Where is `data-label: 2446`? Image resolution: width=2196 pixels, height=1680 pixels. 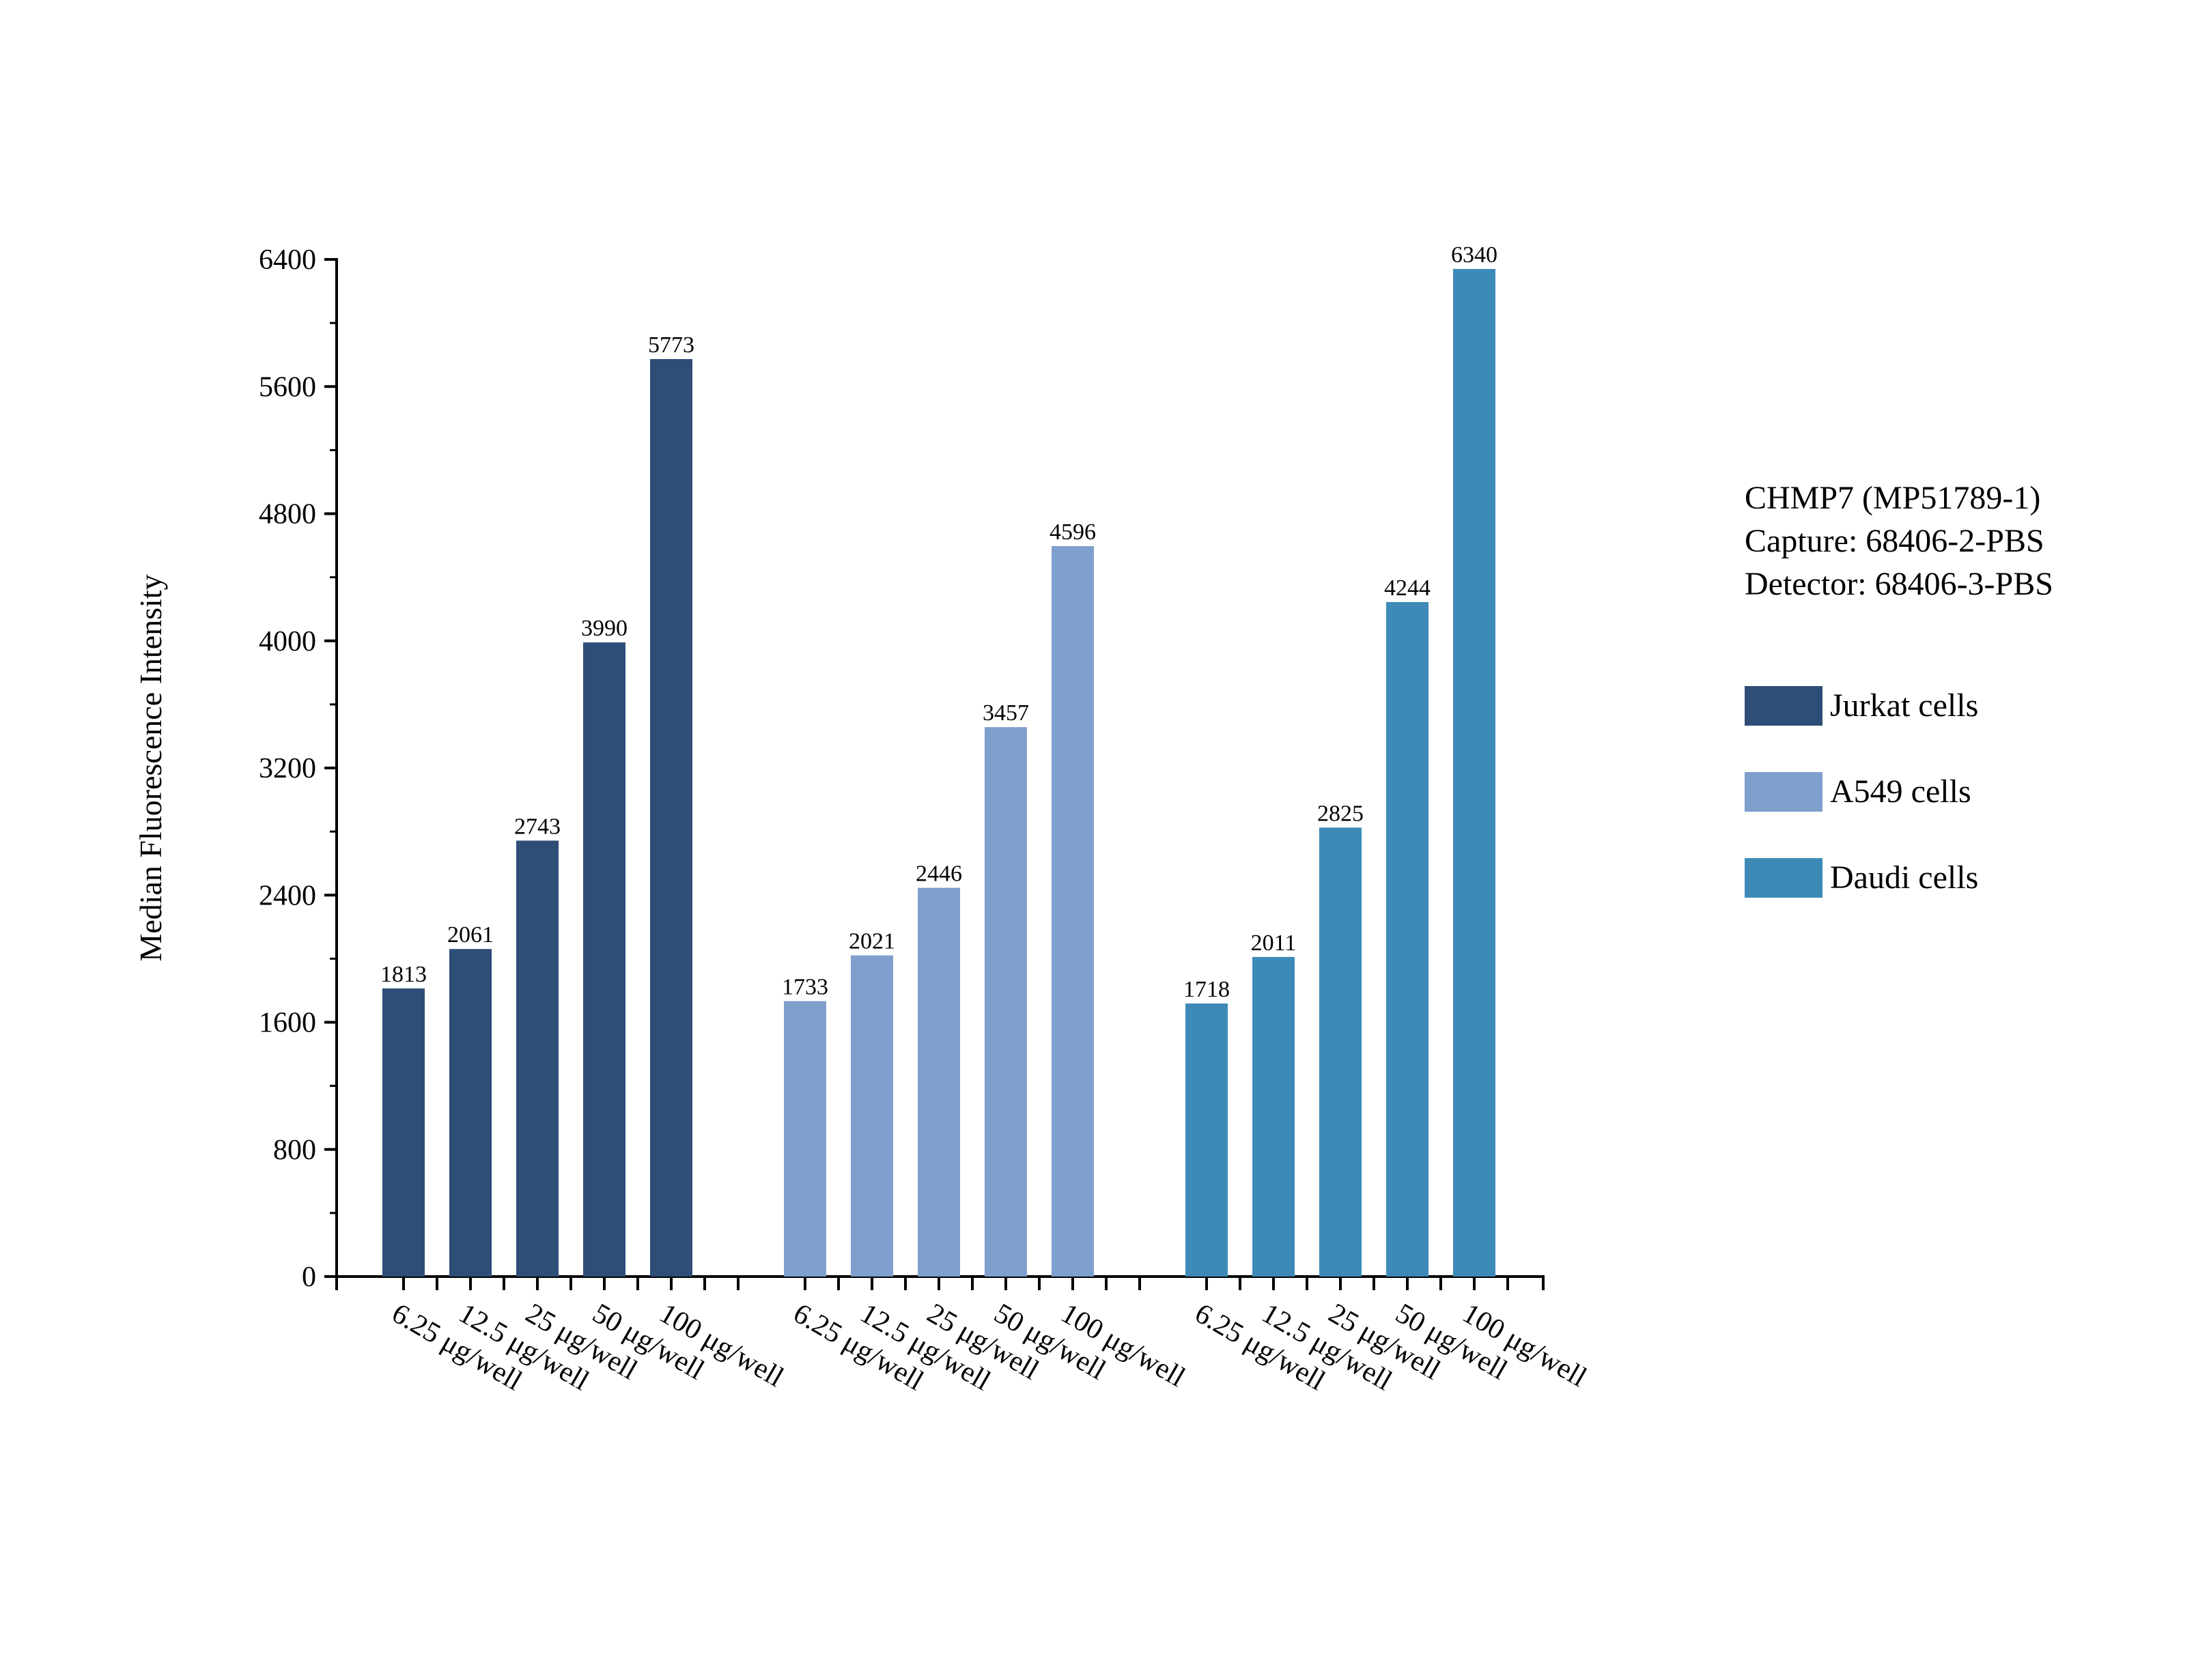 data-label: 2446 is located at coordinates (939, 874).